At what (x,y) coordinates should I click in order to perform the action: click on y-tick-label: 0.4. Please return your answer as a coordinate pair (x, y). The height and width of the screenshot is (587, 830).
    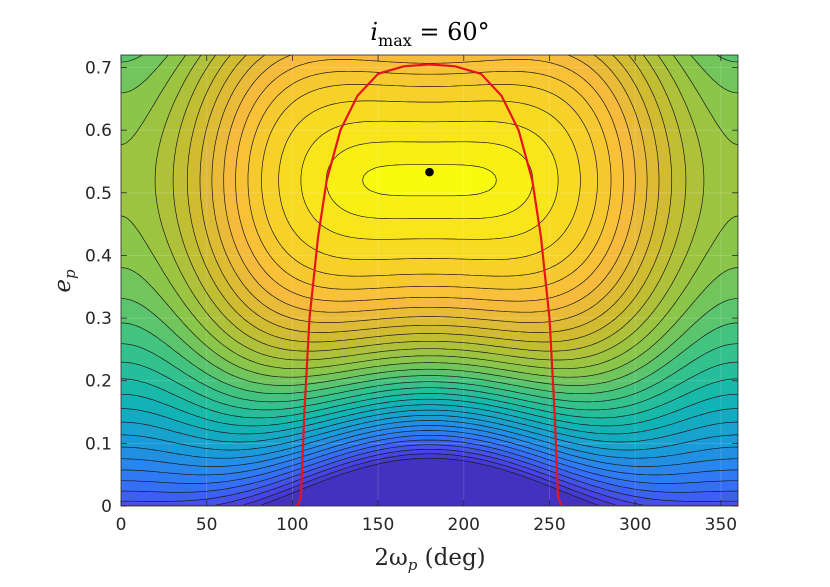
    Looking at the image, I should click on (98, 256).